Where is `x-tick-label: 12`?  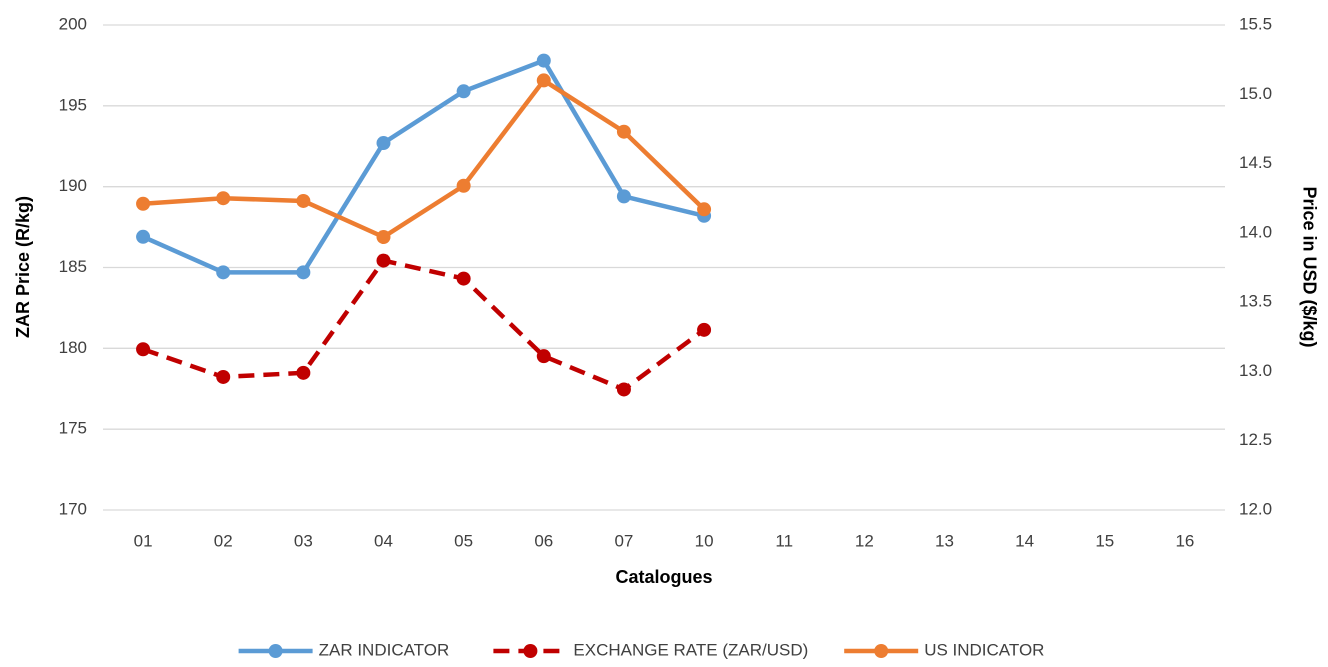 x-tick-label: 12 is located at coordinates (864, 540).